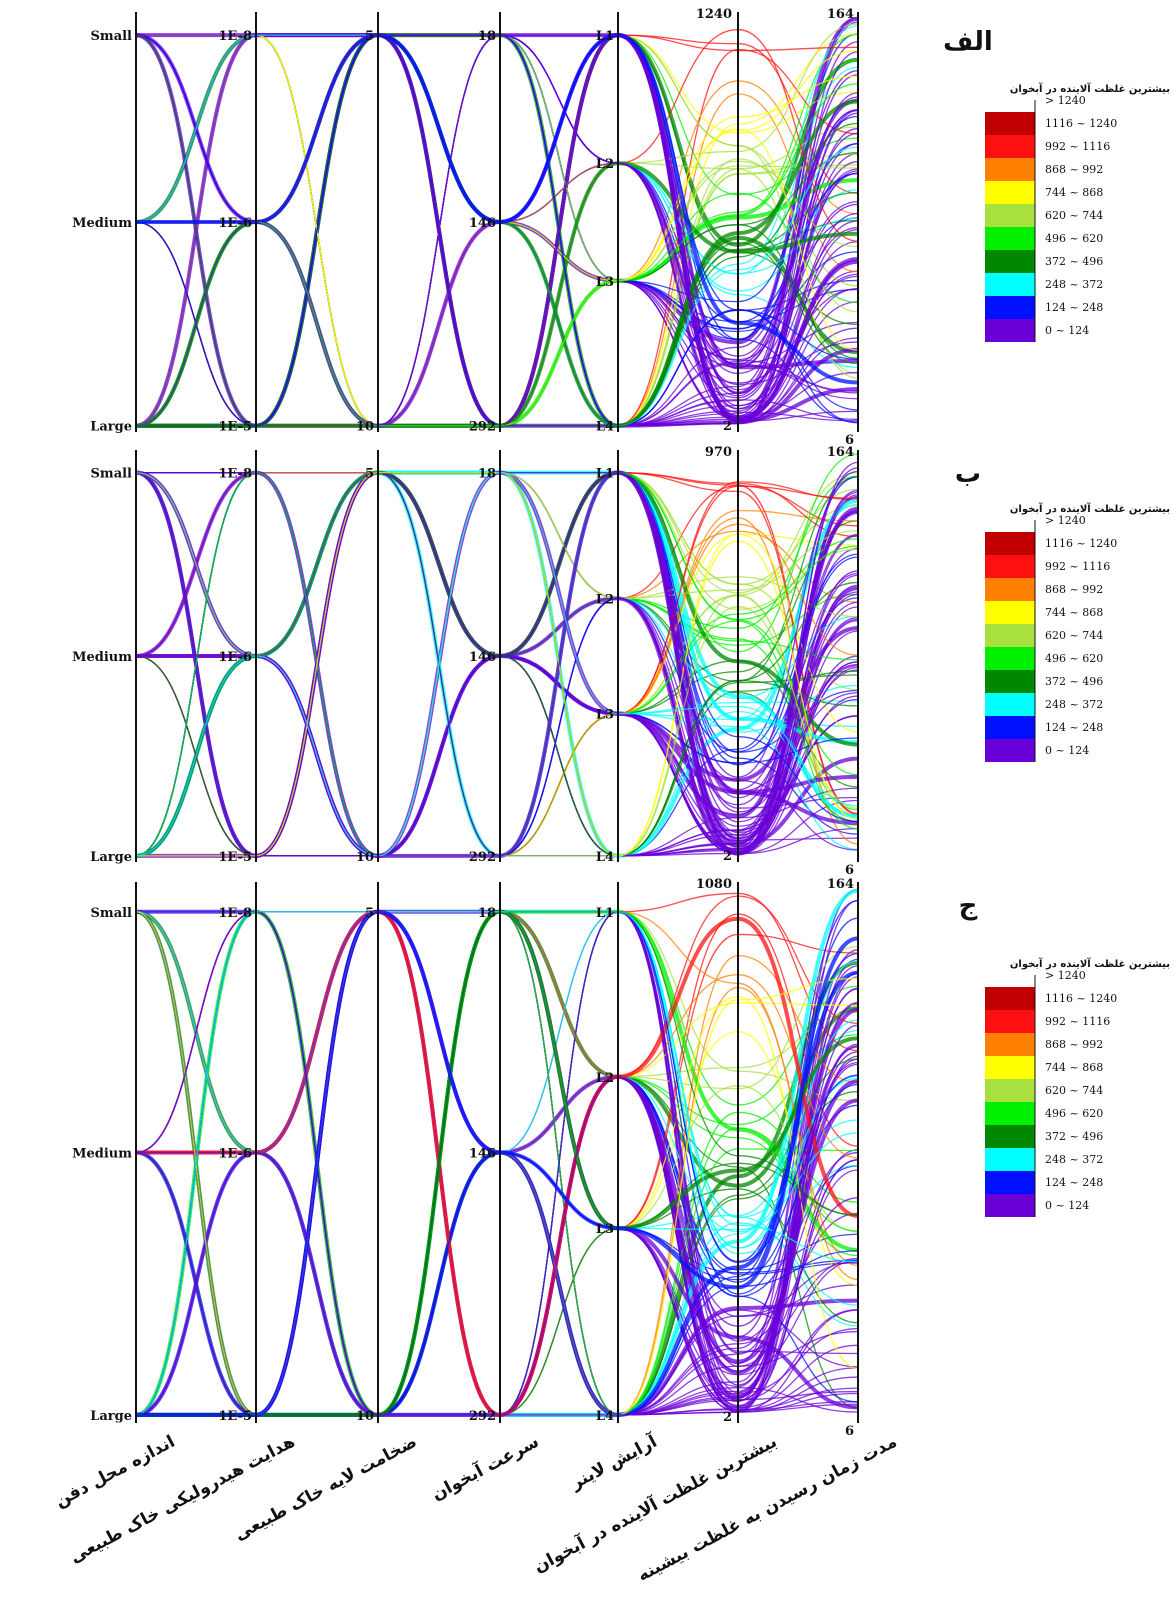  What do you see at coordinates (183, 1500) in the screenshot?
I see `axis-title-2: هدایت هیدرولیکی خاک طبیعی` at bounding box center [183, 1500].